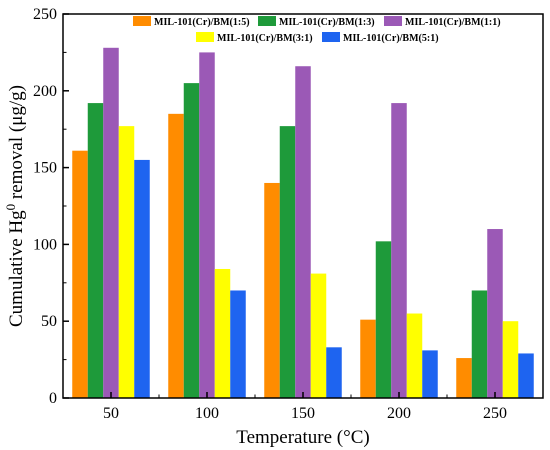  Describe the element at coordinates (53, 398) in the screenshot. I see `y-tick-label: 0` at that location.